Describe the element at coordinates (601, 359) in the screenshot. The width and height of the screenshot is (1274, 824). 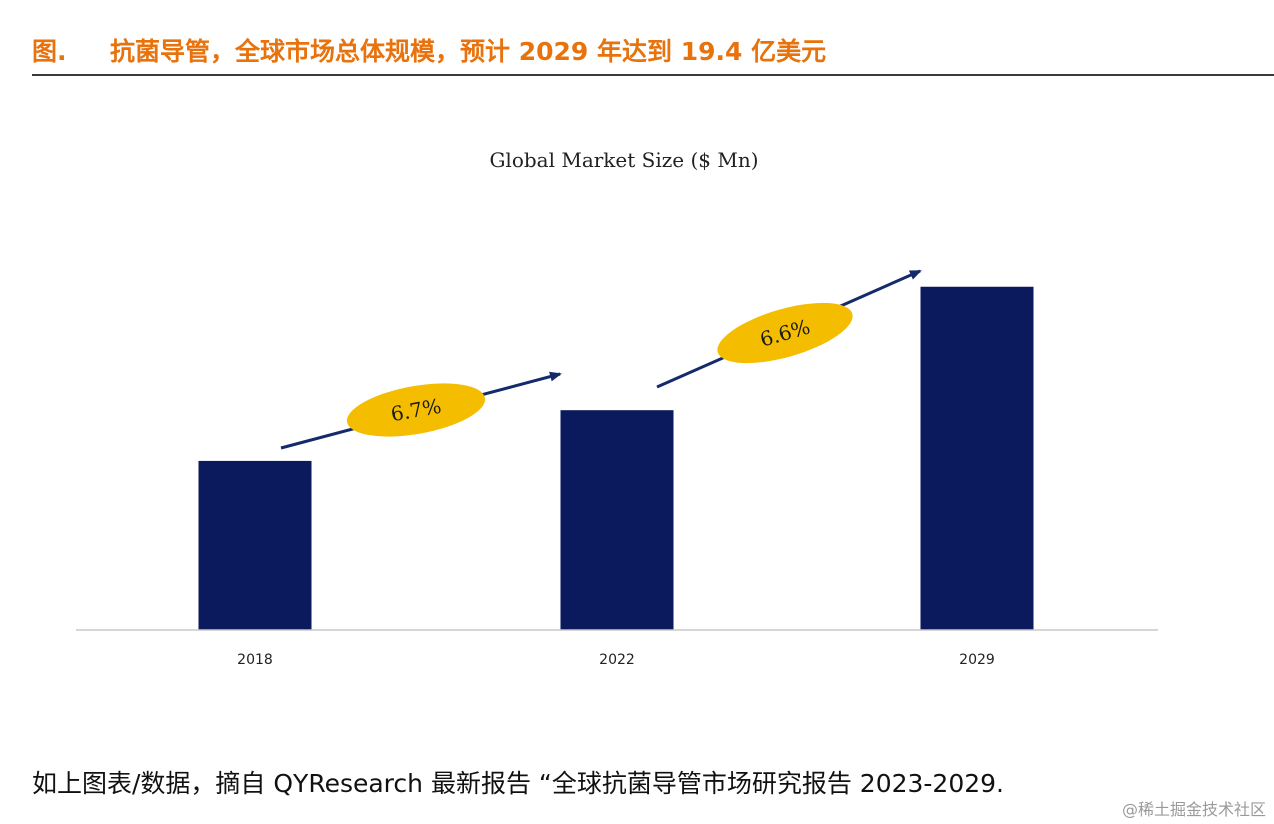
I see `cagr-annotations: 6.7%6.6%` at that location.